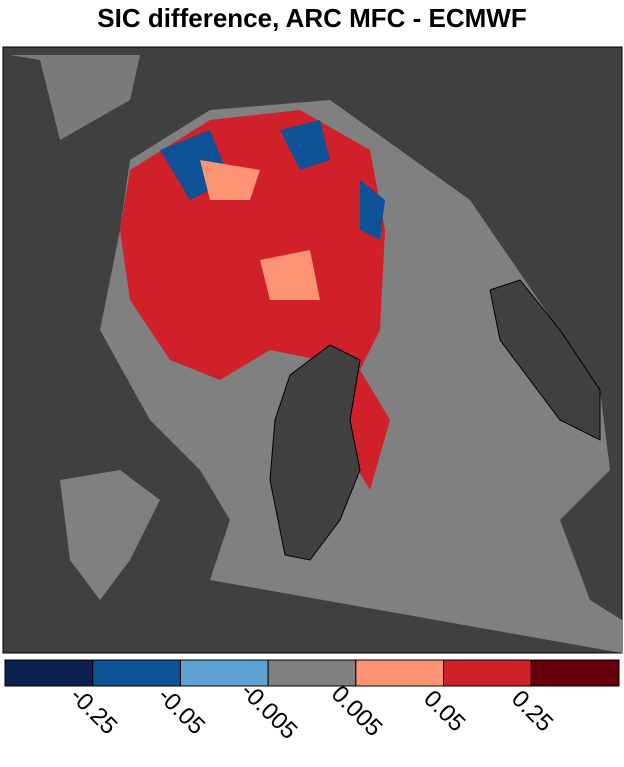  I want to click on colorbar-tick-label: -0.005, so click(268, 711).